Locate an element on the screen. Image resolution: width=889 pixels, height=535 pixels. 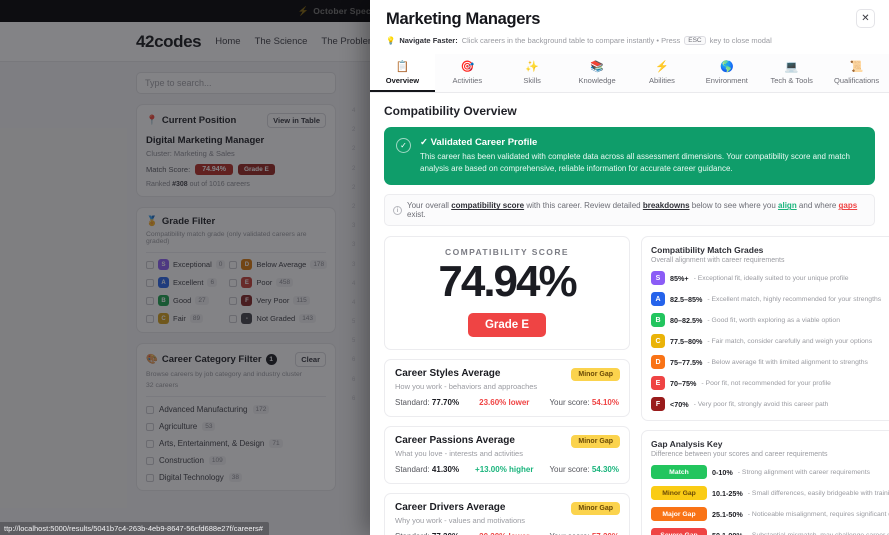
grade-range: 85%+ is located at coordinates (679, 278).